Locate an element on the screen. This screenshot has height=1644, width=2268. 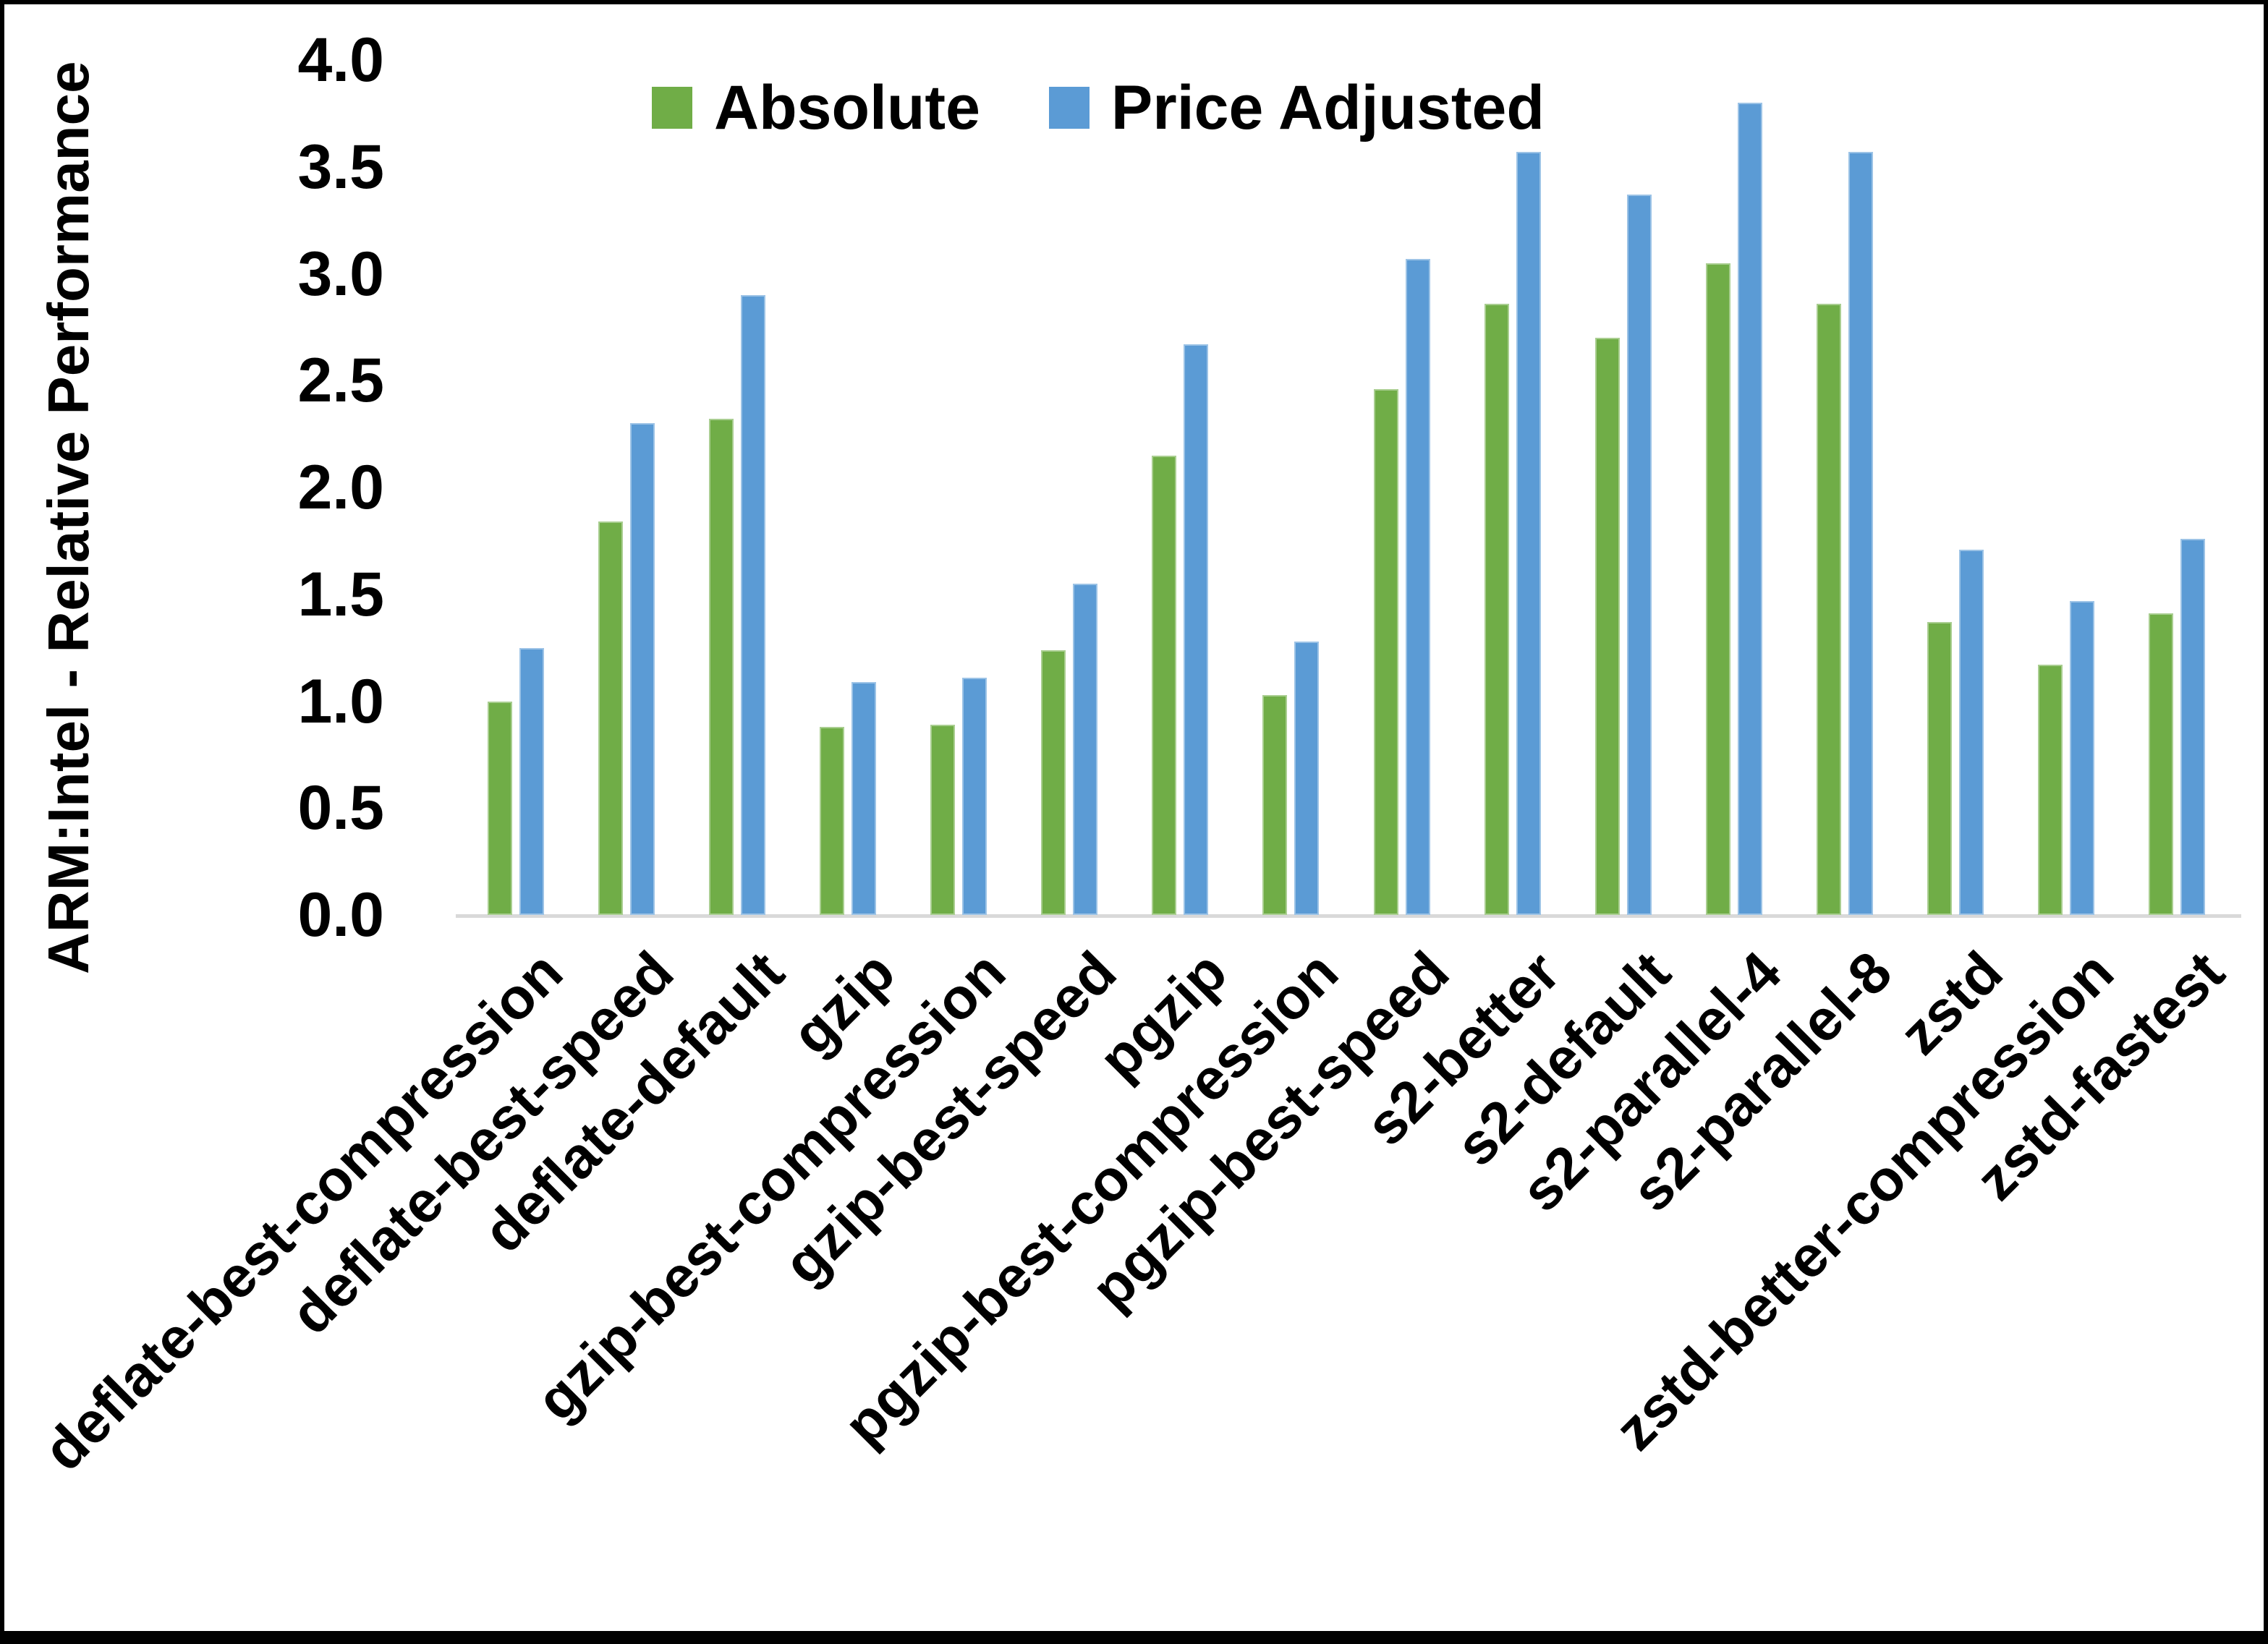
y-axis-title: ARM:Intel - Relative Performance is located at coordinates (68, 518).